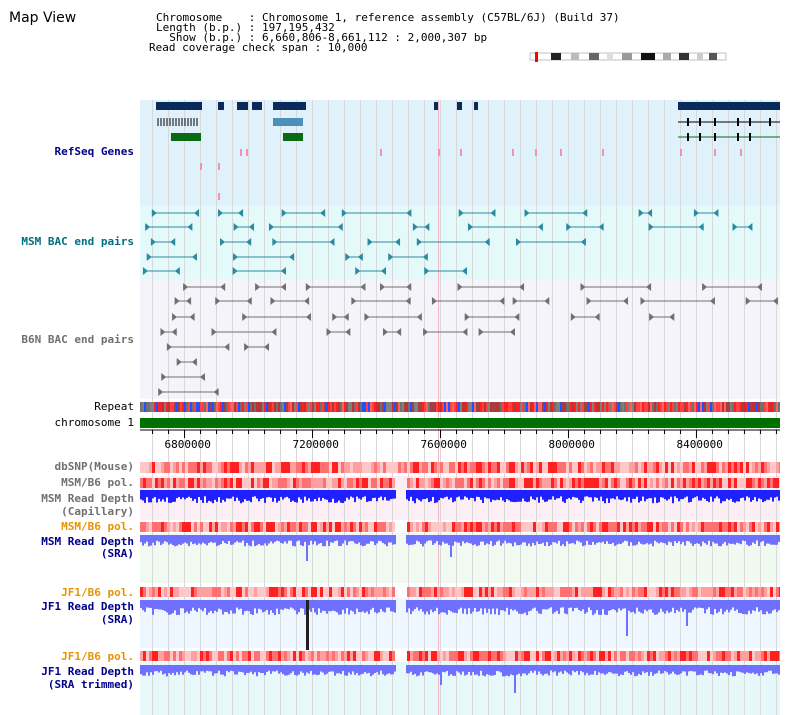 The width and height of the screenshot is (800, 715). Describe the element at coordinates (87, 606) in the screenshot. I see `track-label-jf1-depth-sra-1: JF1 Read Depth` at that location.